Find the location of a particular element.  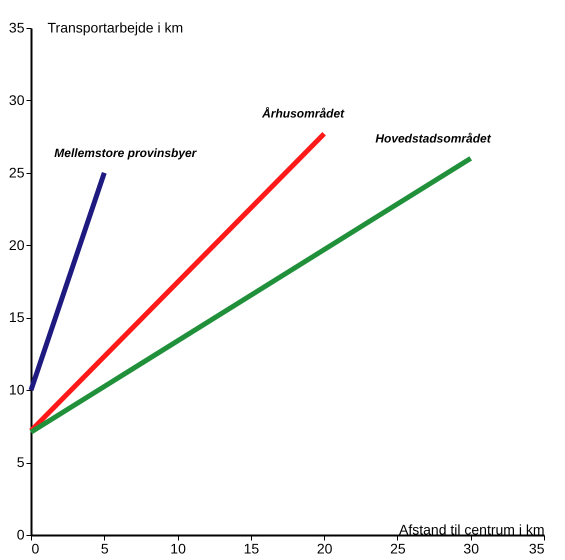

y-tick-label: 5 is located at coordinates (20, 462).